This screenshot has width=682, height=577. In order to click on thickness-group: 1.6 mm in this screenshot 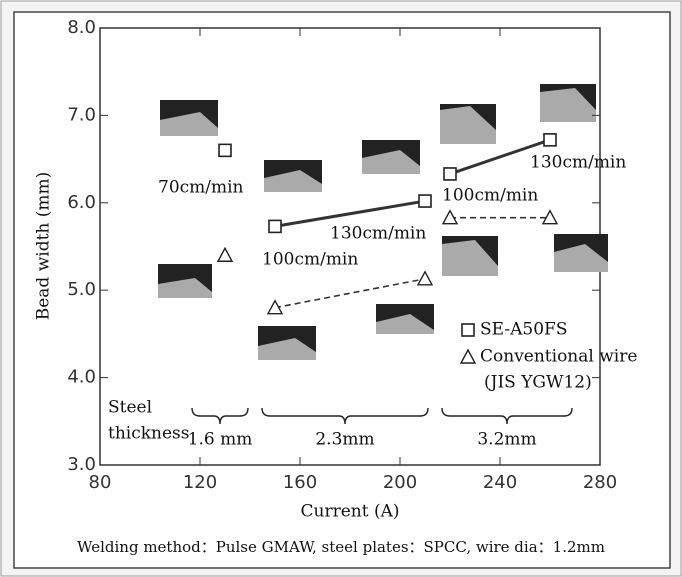, I will do `click(220, 440)`.